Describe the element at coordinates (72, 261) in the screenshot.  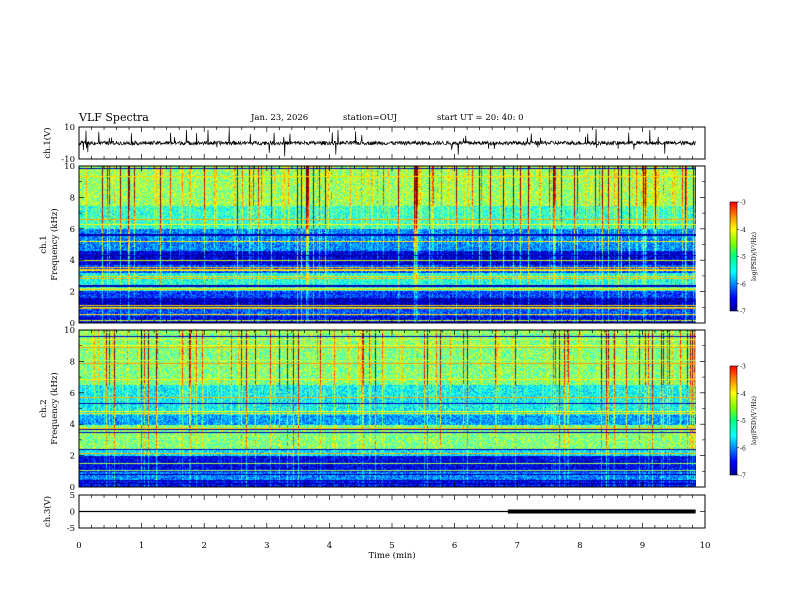
I see `sp1|1-tick-2: 4` at that location.